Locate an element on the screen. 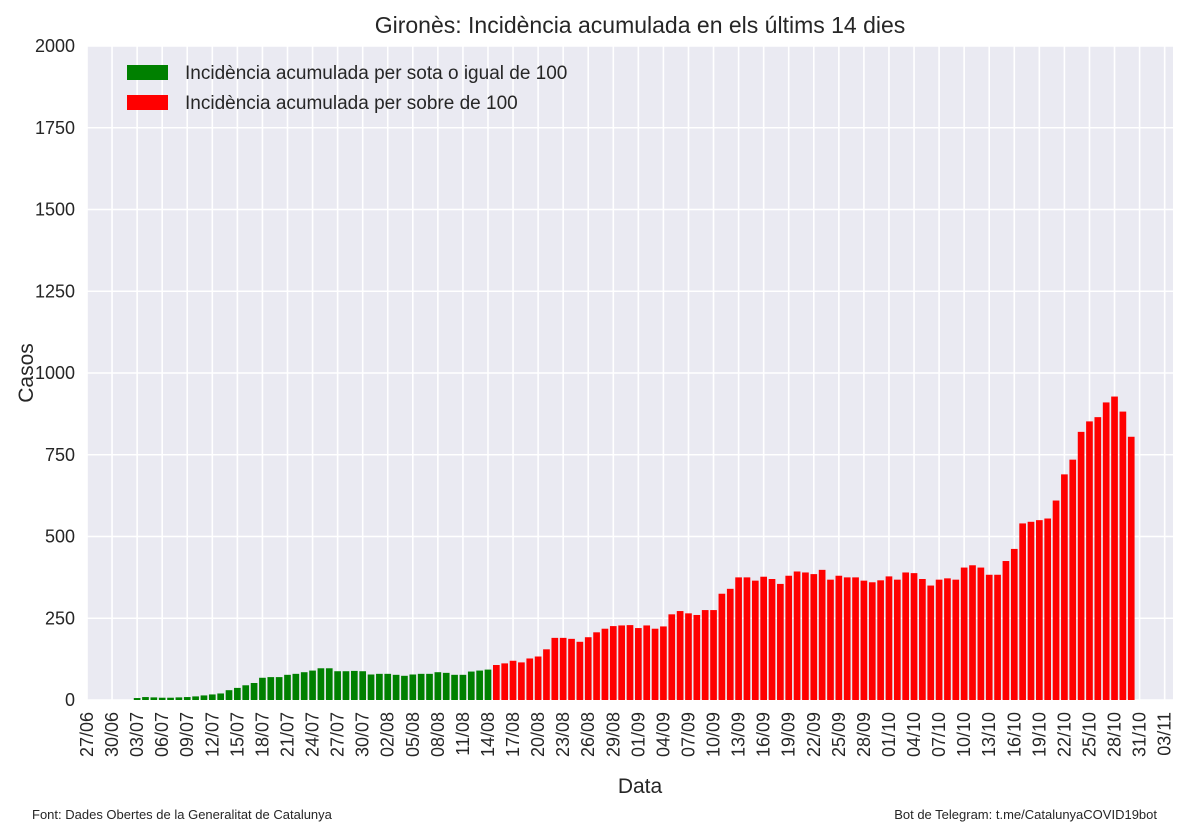 This screenshot has width=1187, height=836. y-tick-label: 1000 is located at coordinates (55, 373).